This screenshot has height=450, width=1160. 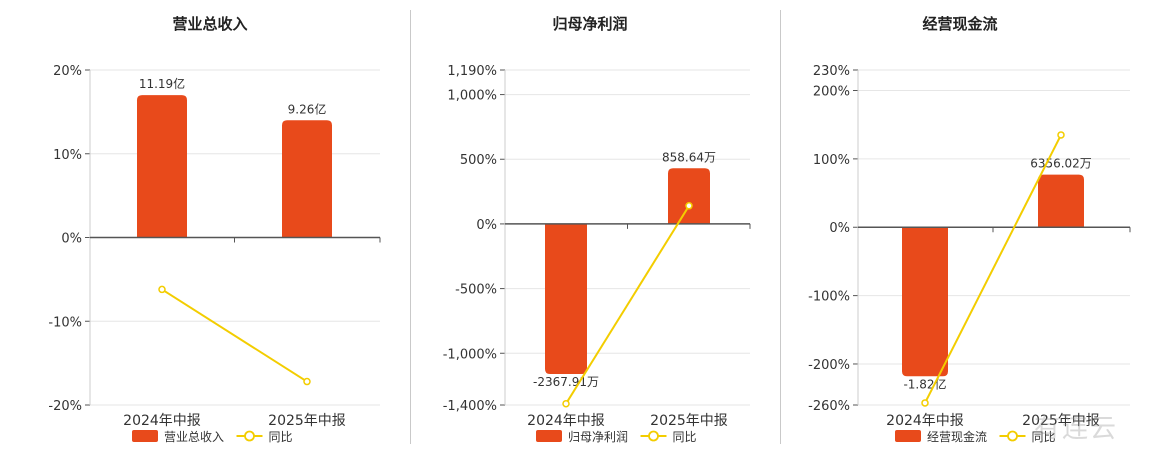 I want to click on y-tick-label: -500%, so click(x=476, y=290).